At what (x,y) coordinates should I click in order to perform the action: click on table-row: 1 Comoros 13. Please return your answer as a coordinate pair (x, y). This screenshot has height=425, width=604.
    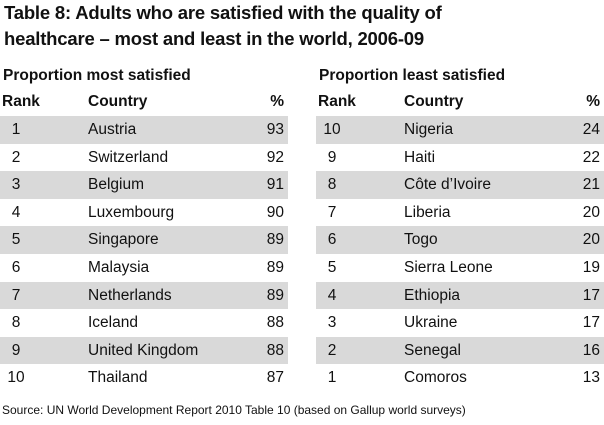
    Looking at the image, I should click on (460, 378).